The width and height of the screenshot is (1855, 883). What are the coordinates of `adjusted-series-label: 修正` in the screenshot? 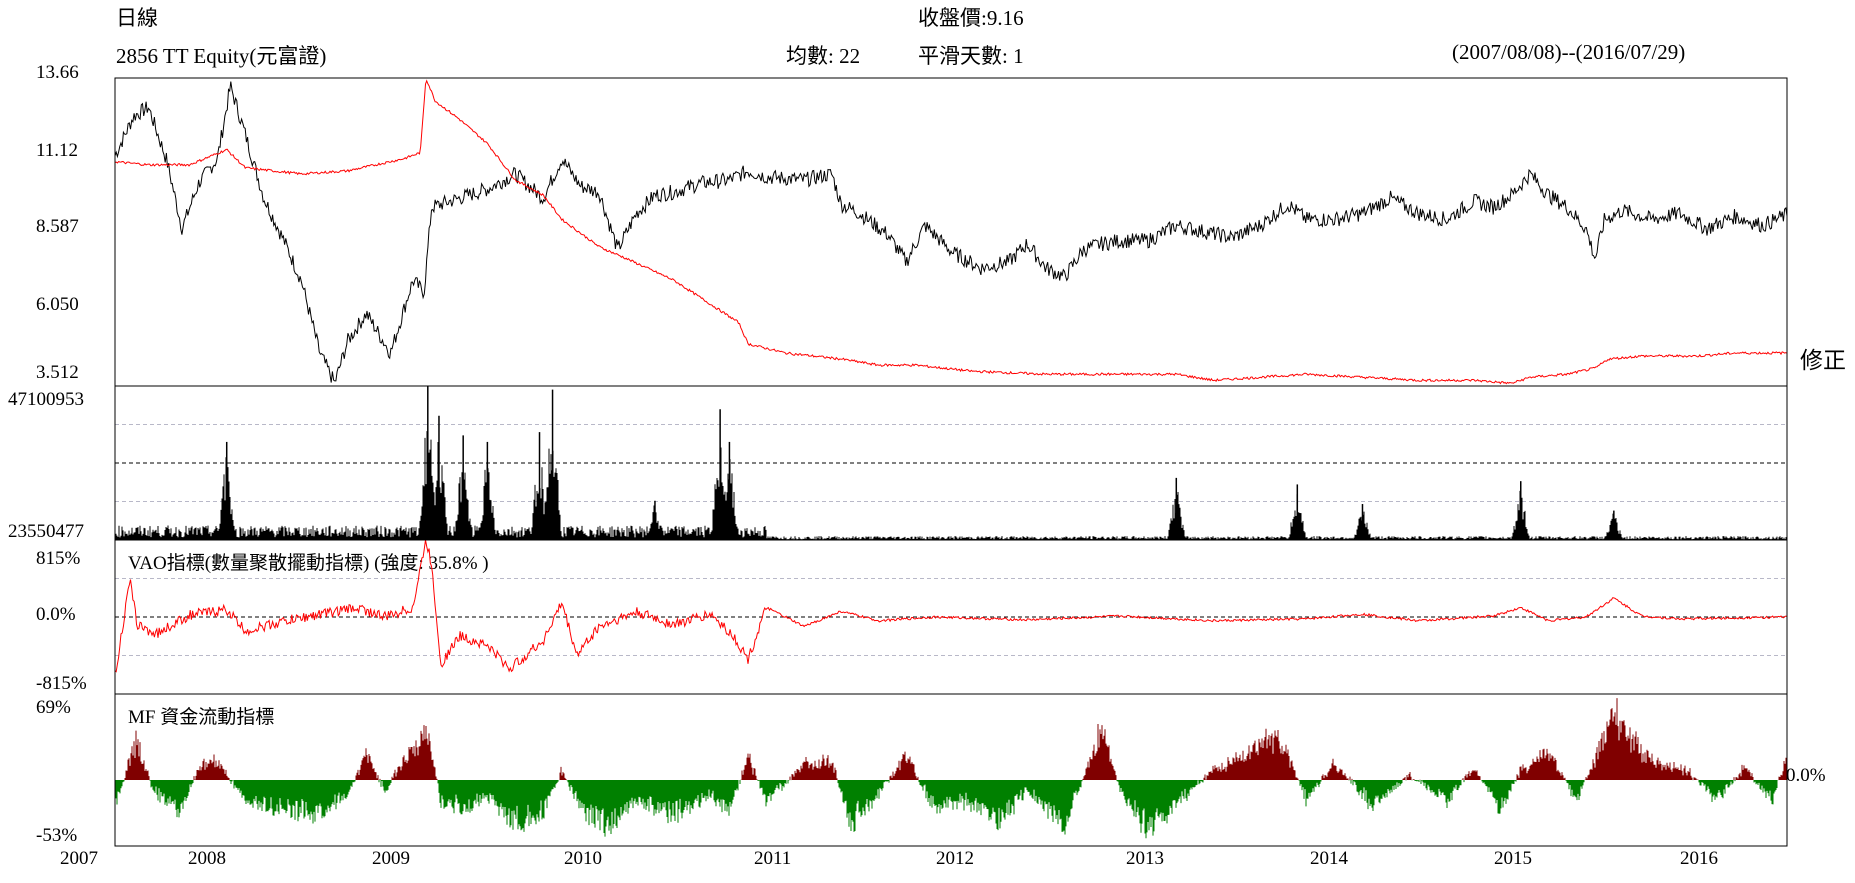 It's located at (1823, 360).